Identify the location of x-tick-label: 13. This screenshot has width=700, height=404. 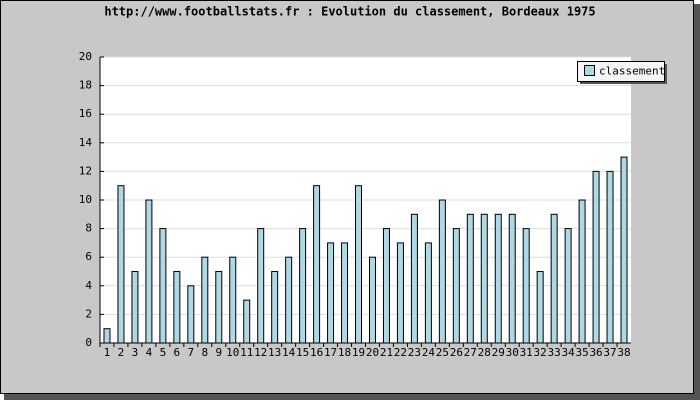
(274, 352).